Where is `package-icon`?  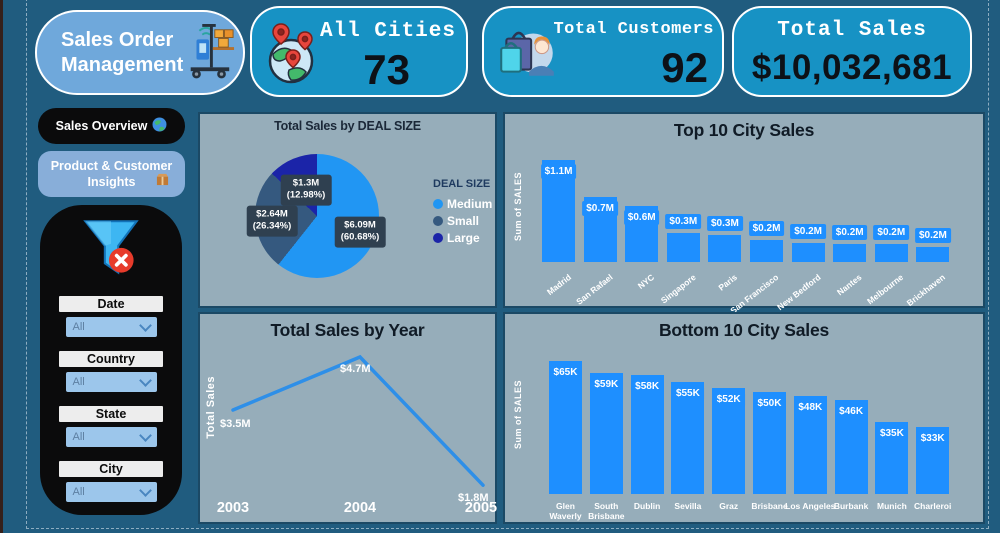 package-icon is located at coordinates (162, 181).